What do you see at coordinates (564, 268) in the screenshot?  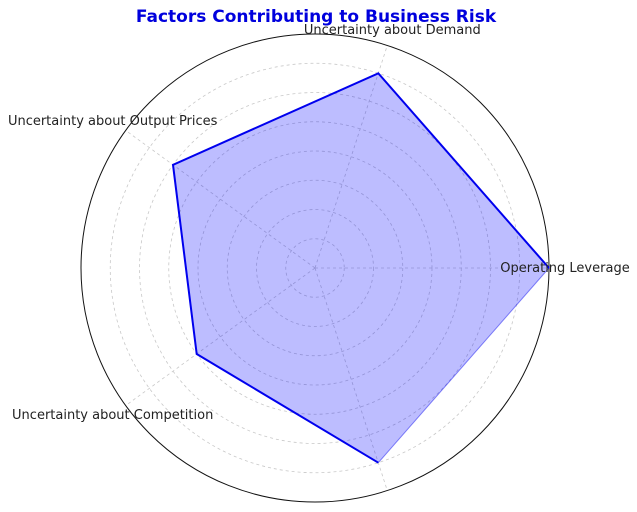 I see `axis-label: Operating Leverage` at bounding box center [564, 268].